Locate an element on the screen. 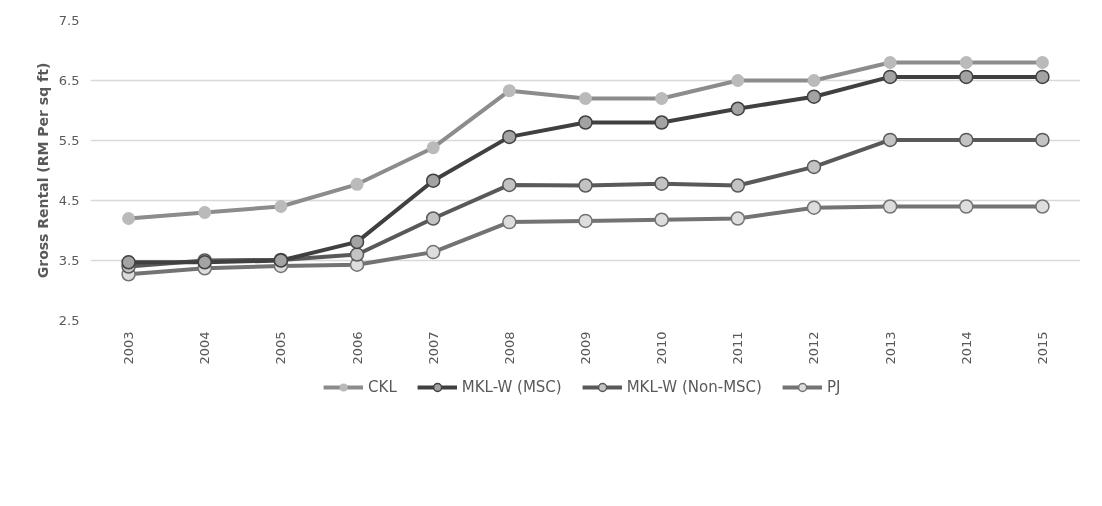 This screenshot has width=1102, height=506. x-tick-label: 2011 is located at coordinates (738, 348).